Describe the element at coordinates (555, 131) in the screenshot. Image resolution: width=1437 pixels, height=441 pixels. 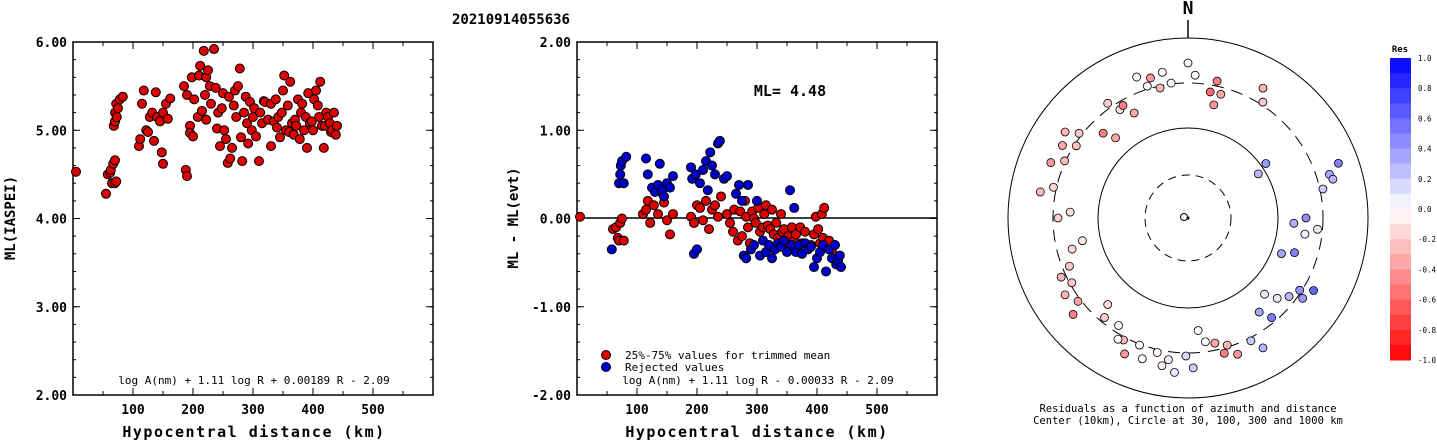
I see `y-tick-label: 1.00` at that location.